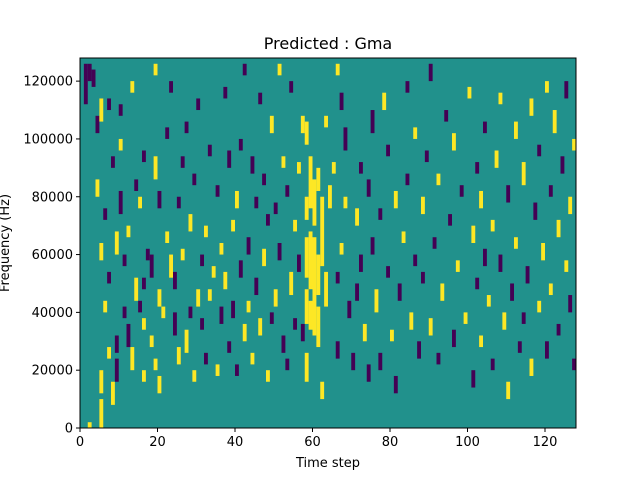 The height and width of the screenshot is (480, 640). I want to click on y-tick-label: 60000, so click(52, 255).